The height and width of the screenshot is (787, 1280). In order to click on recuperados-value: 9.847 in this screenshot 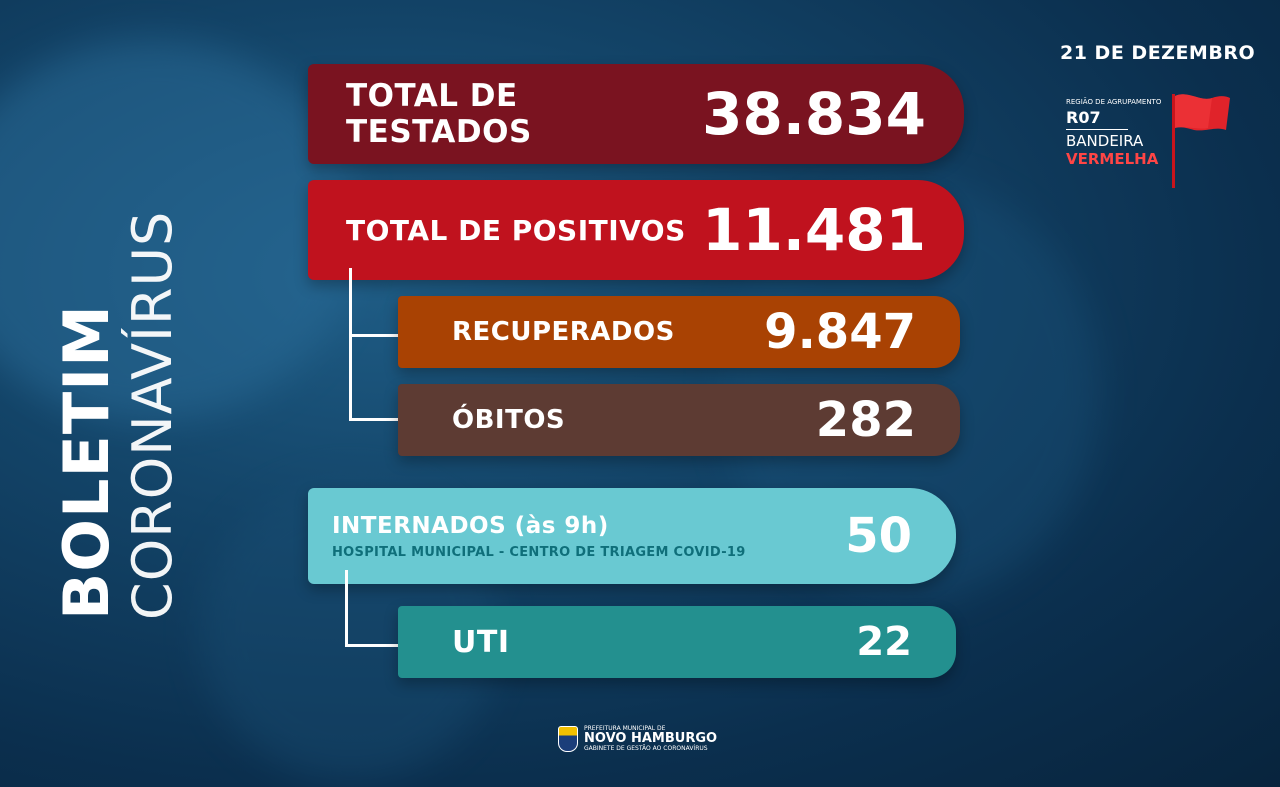, I will do `click(840, 332)`.